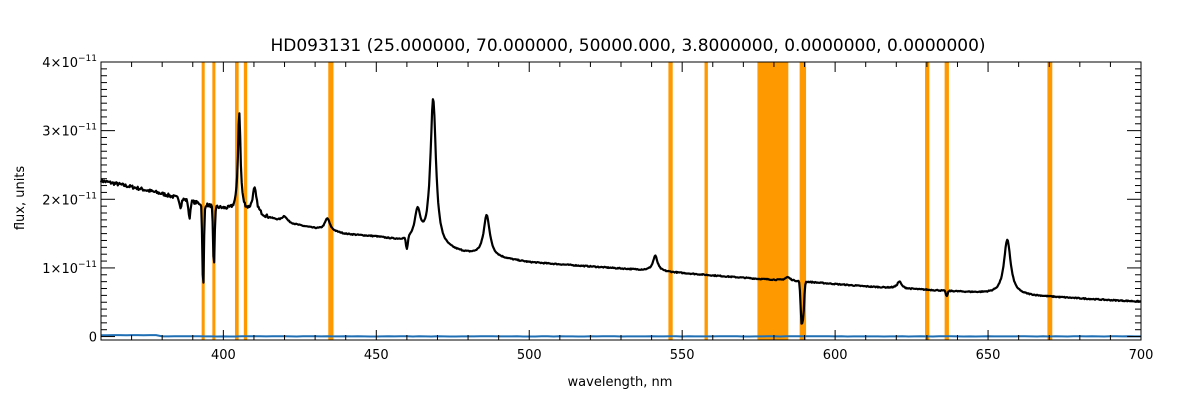  What do you see at coordinates (20, 198) in the screenshot?
I see `y-axis-label: flux, units` at bounding box center [20, 198].